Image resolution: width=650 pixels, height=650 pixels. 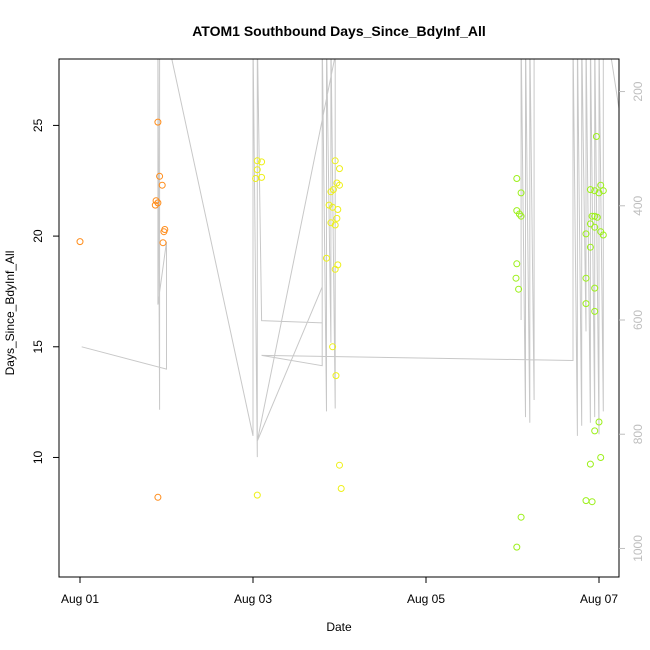 I want to click on x-tick-label: Aug 07, so click(x=599, y=599).